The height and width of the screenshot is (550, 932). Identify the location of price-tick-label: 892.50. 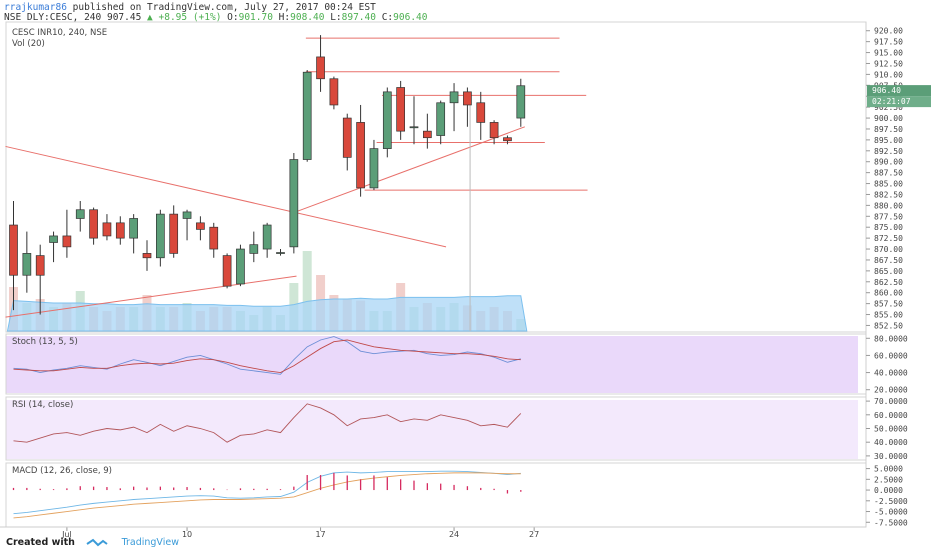
(888, 151).